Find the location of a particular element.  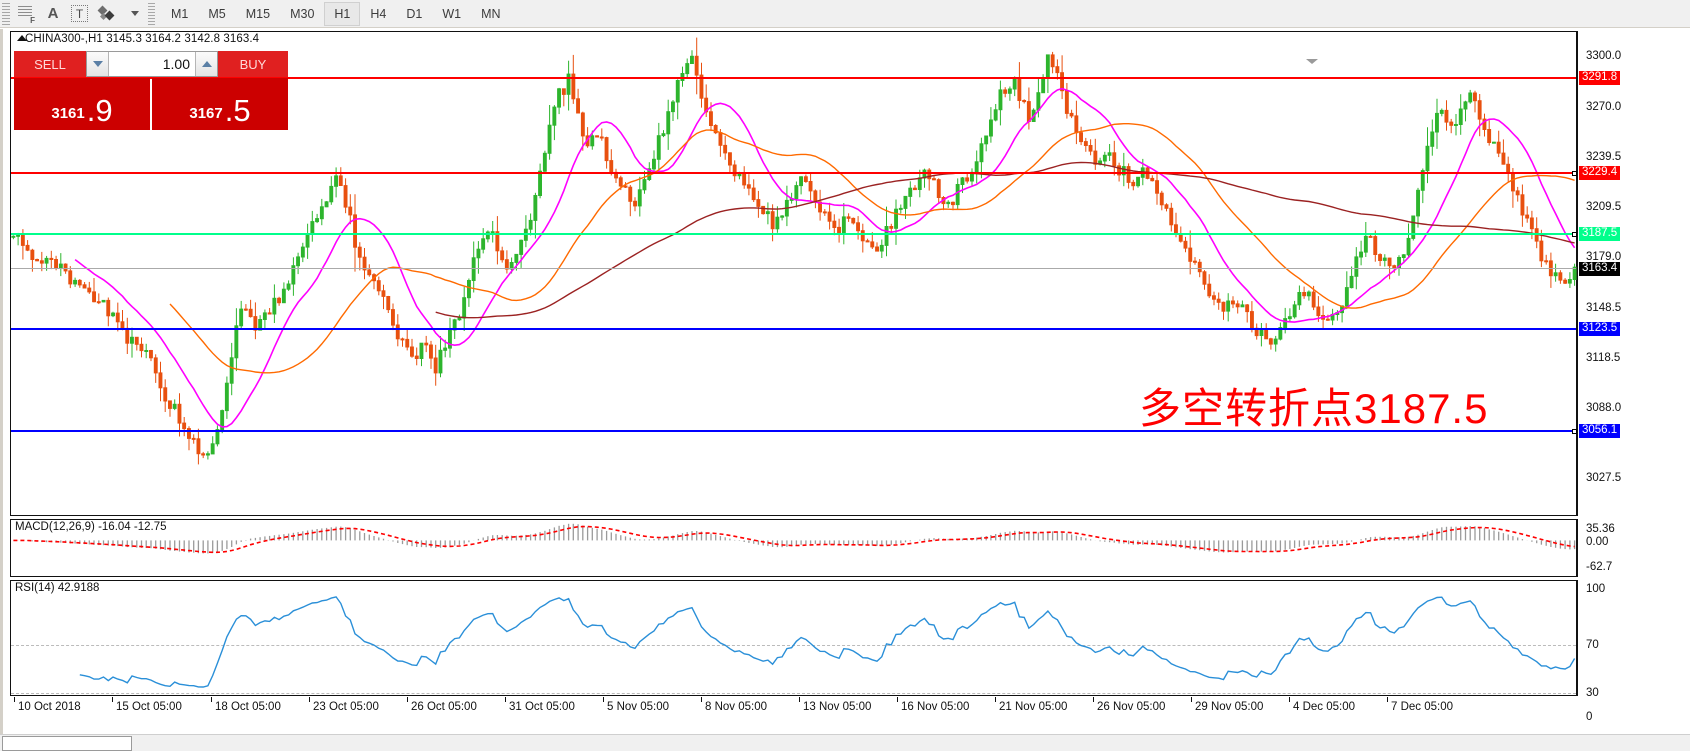

chart-header-label: CHINA300-,H1 3145.3 3164.2 3142.8 3163.4 is located at coordinates (142, 39).